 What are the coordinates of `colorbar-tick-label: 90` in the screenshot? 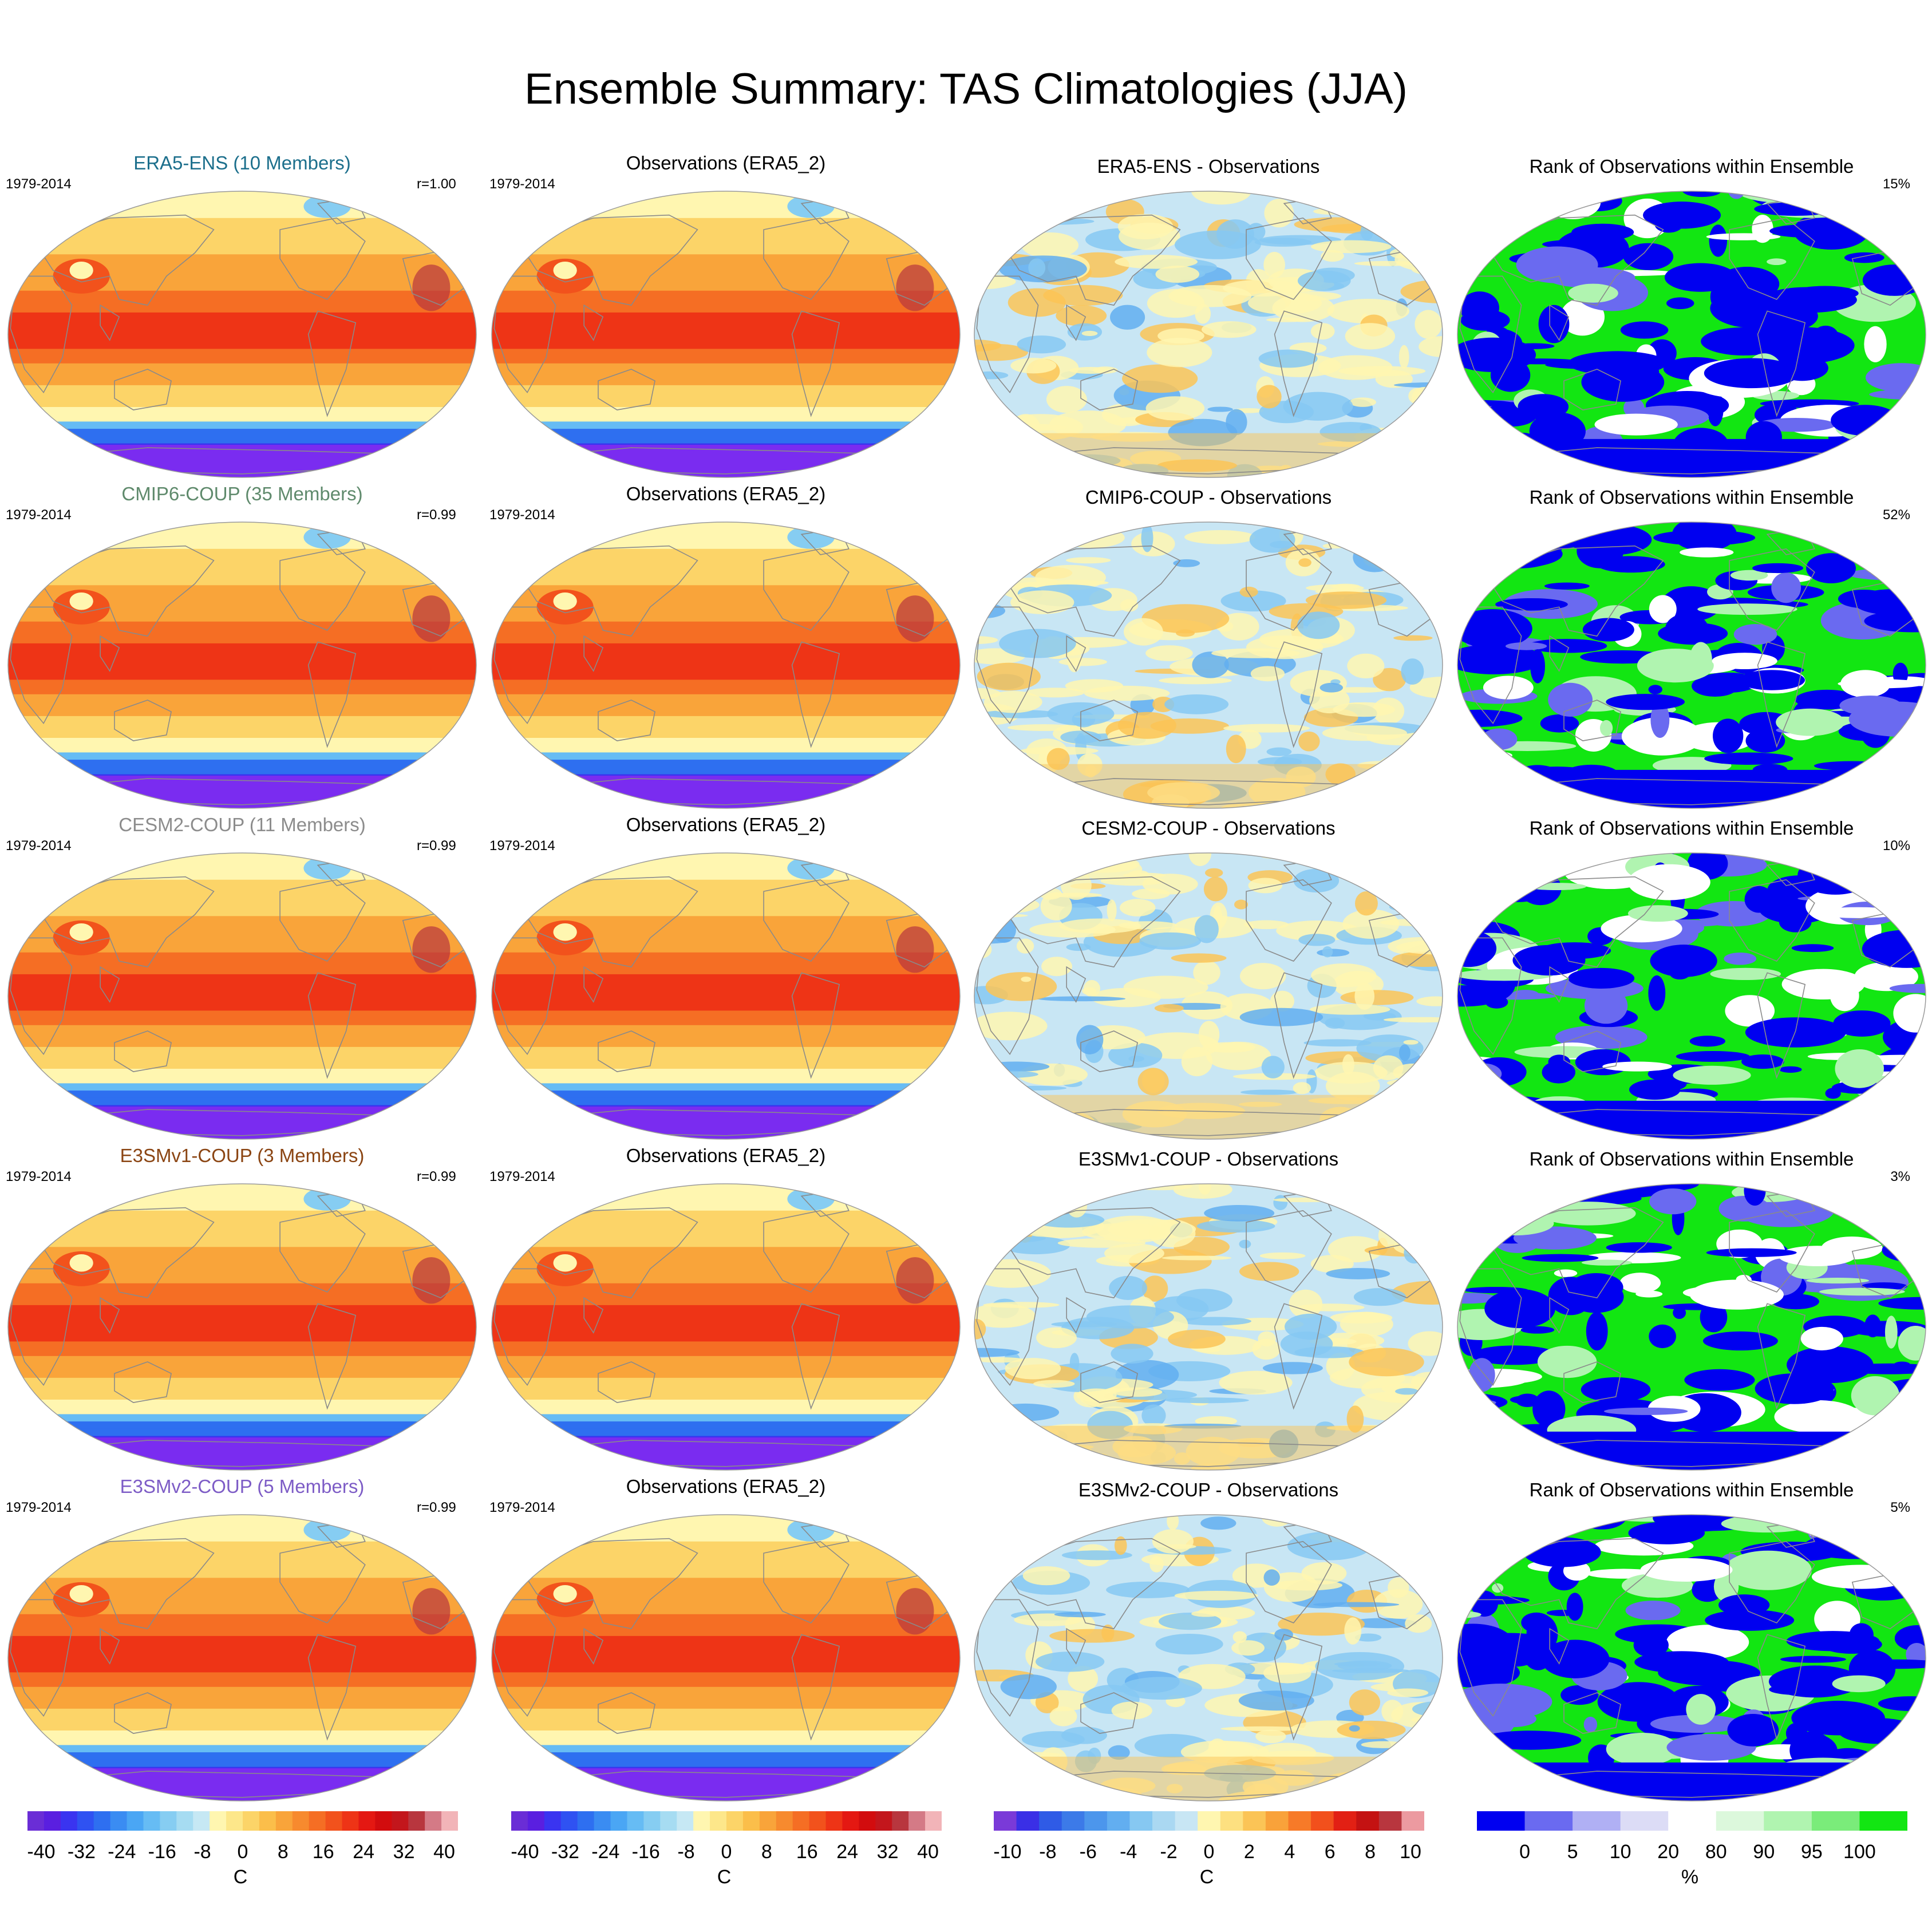 It's located at (1764, 1852).